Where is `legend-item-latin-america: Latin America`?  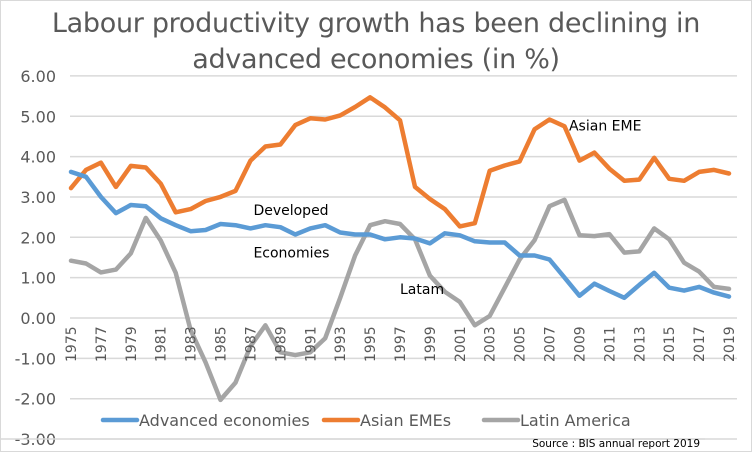
legend-item-latin-america: Latin America is located at coordinates (556, 420).